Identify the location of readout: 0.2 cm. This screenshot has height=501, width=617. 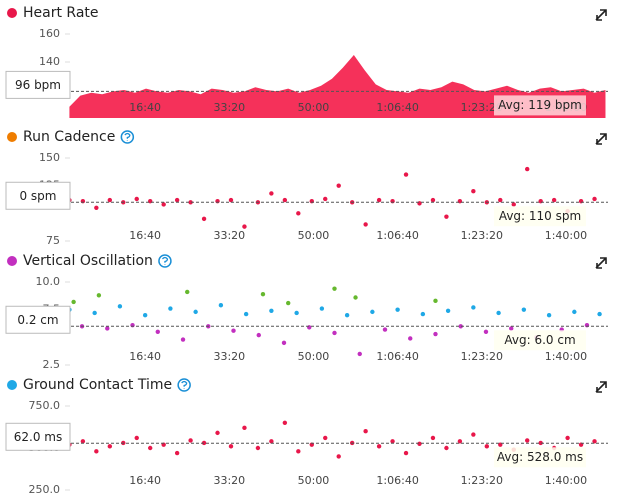
(37, 320).